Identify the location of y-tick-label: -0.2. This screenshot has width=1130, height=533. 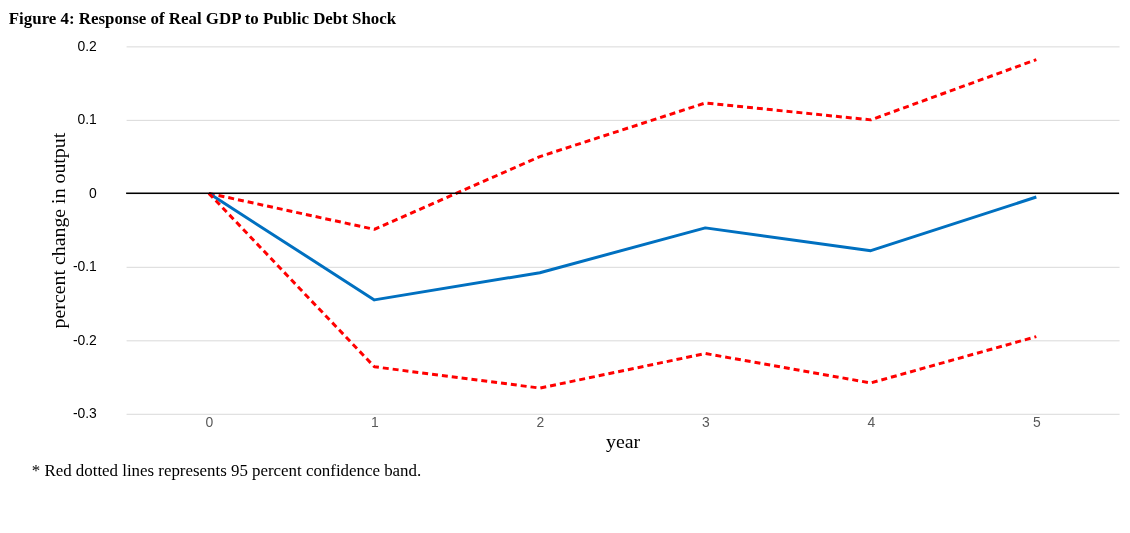
(85, 339).